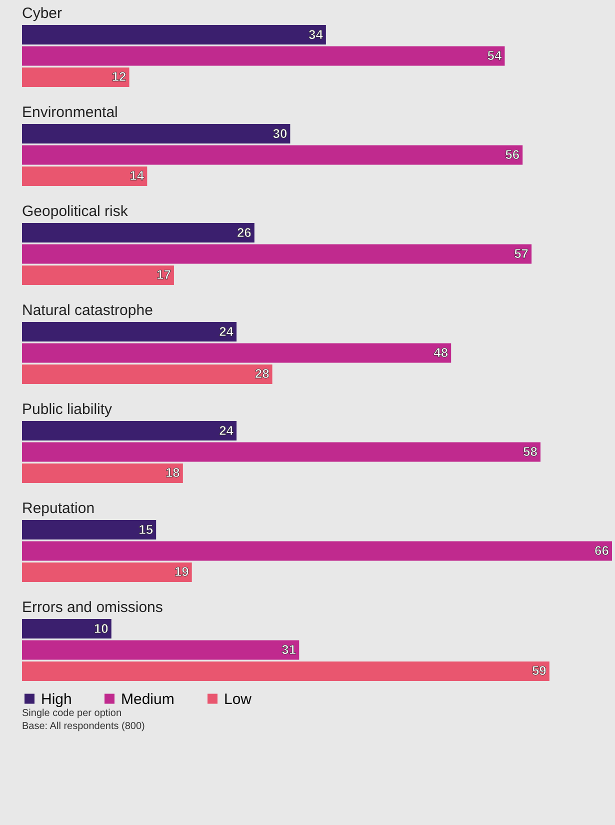 The height and width of the screenshot is (825, 615). What do you see at coordinates (137, 176) in the screenshot?
I see `data-label: 14` at bounding box center [137, 176].